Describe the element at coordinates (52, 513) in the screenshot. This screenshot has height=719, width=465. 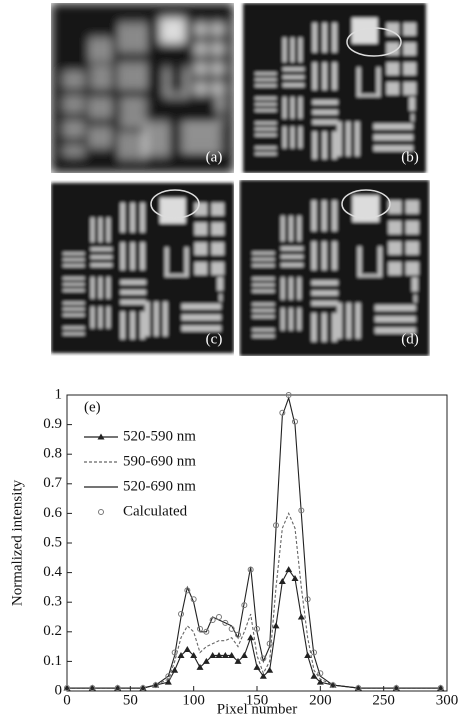
I see `y-tick-label: 0.6` at that location.